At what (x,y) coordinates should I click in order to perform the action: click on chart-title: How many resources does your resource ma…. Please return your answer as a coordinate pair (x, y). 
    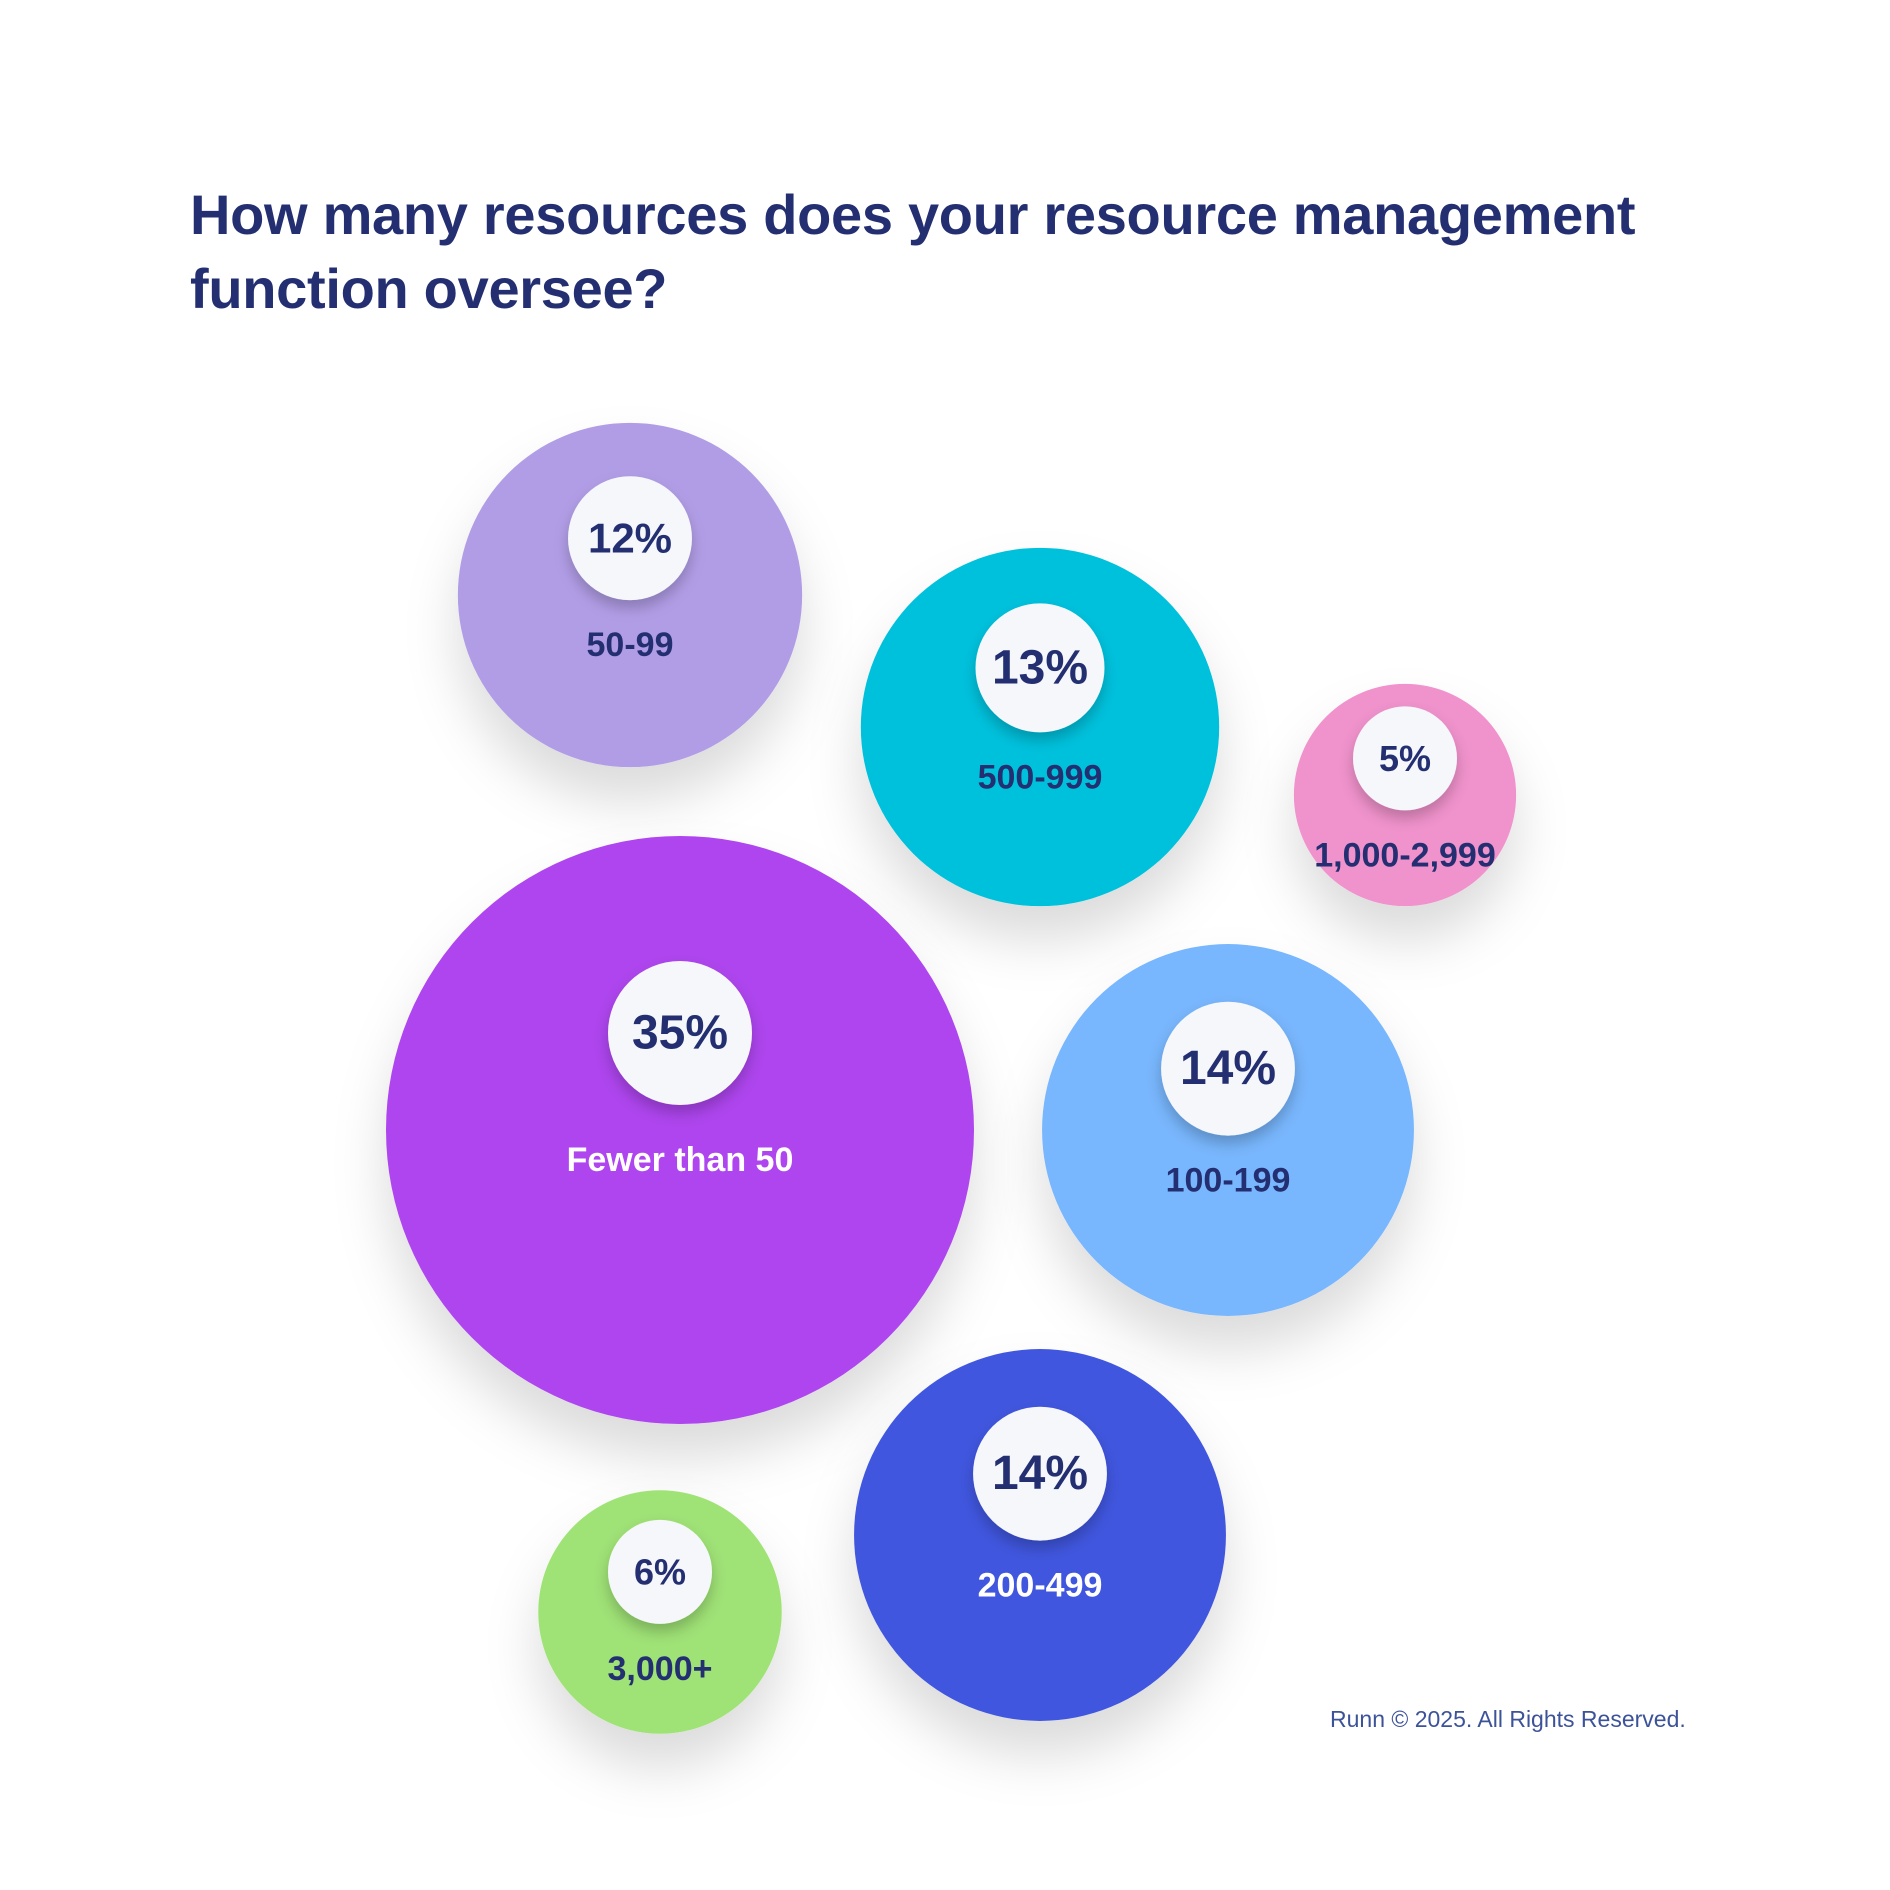
    Looking at the image, I should click on (940, 252).